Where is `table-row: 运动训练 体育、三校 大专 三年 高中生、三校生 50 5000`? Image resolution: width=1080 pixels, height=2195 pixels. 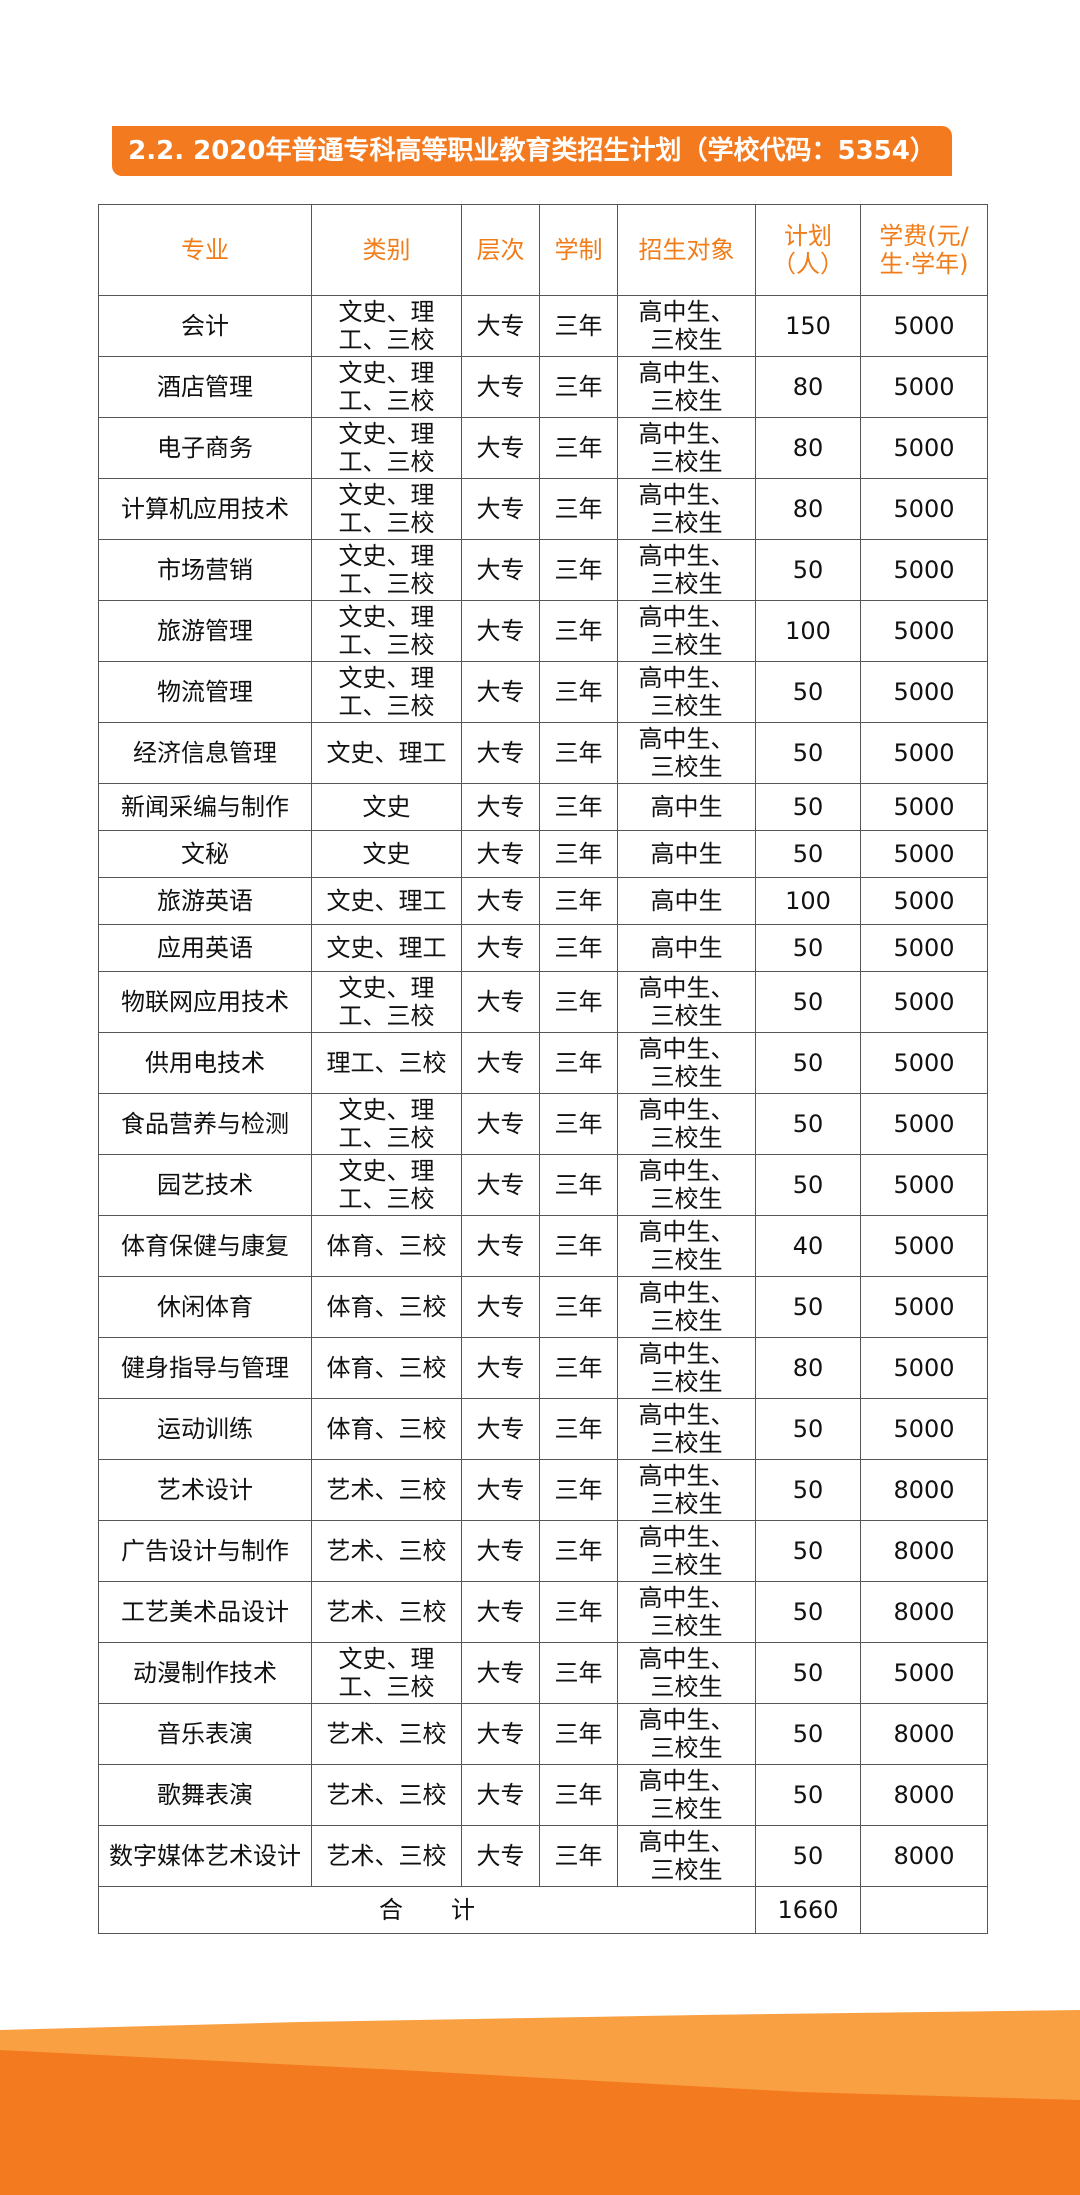 table-row: 运动训练 体育、三校 大专 三年 高中生、三校生 50 5000 is located at coordinates (543, 1429).